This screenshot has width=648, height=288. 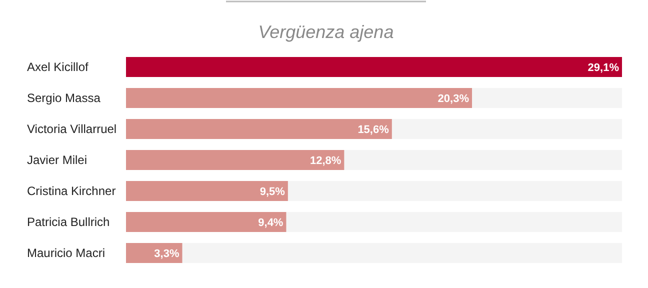 I want to click on y-tick-label: Mauricio Macri, so click(x=66, y=253).